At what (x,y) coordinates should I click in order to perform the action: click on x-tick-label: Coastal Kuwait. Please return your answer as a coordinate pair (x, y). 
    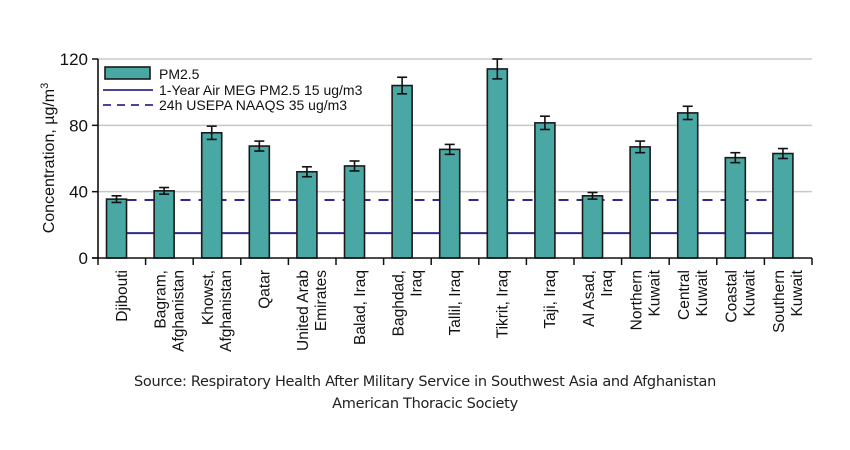
    Looking at the image, I should click on (741, 295).